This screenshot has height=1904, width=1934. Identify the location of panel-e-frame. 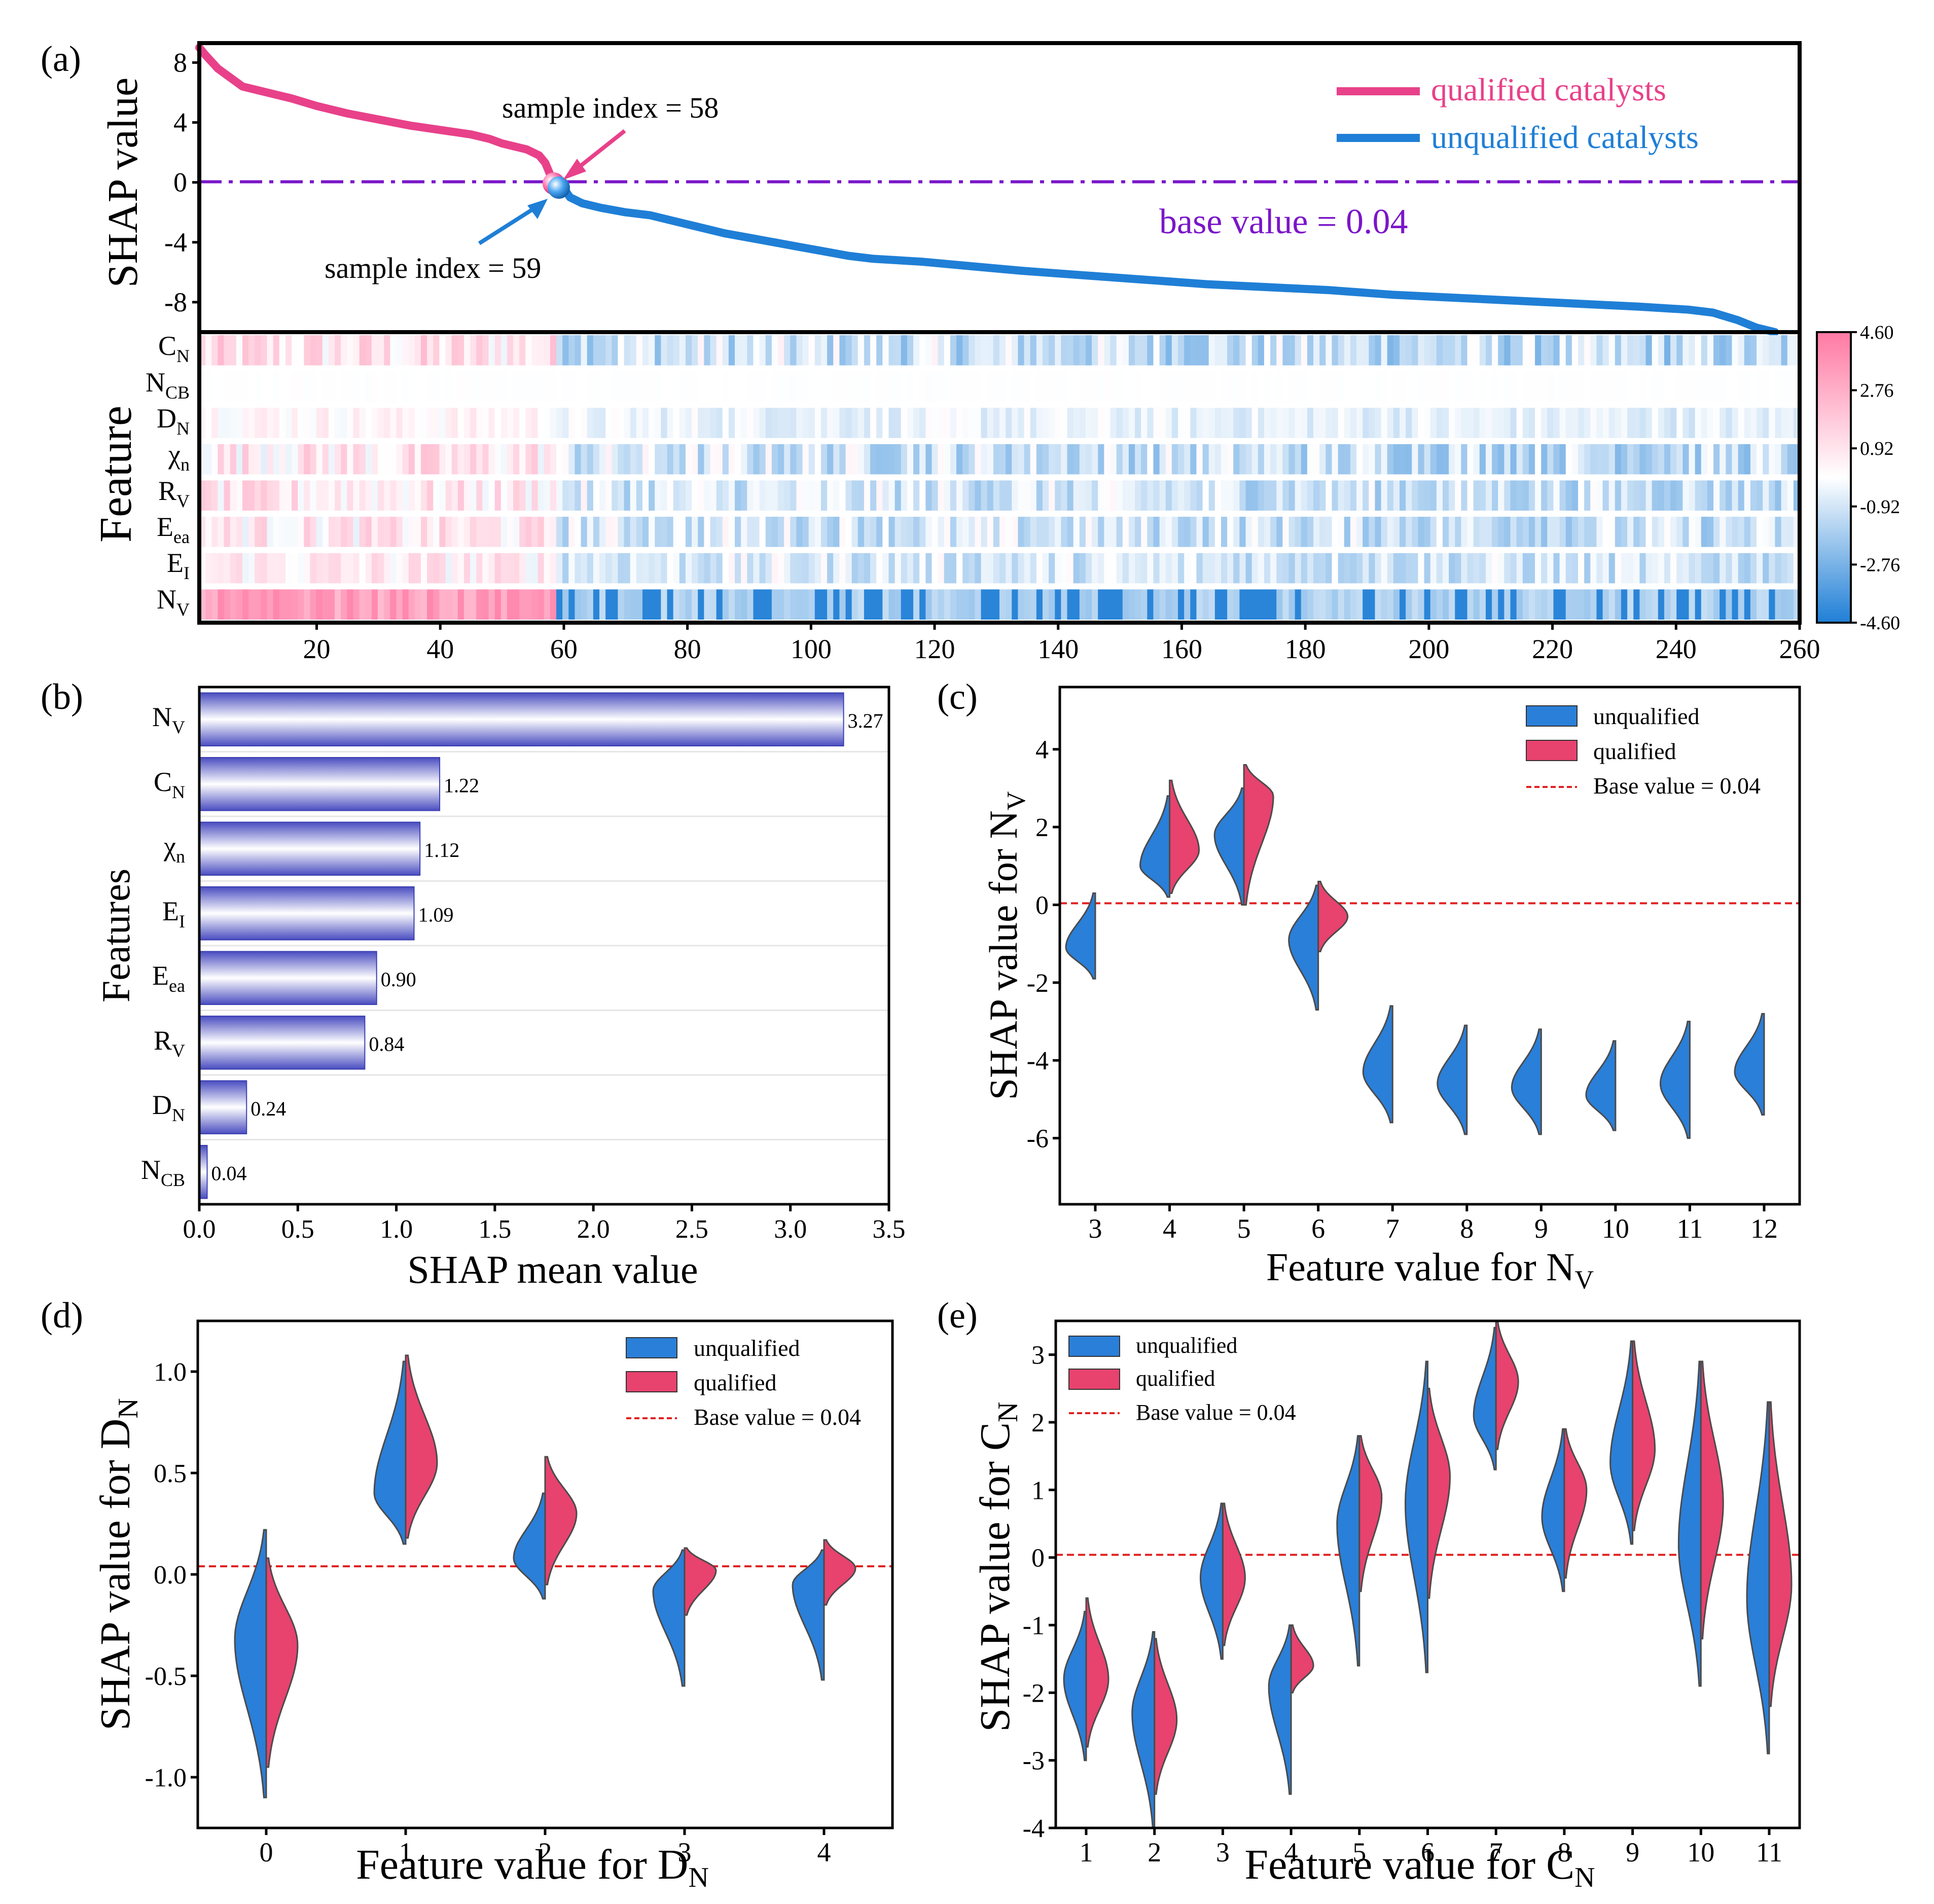
(1427, 1574).